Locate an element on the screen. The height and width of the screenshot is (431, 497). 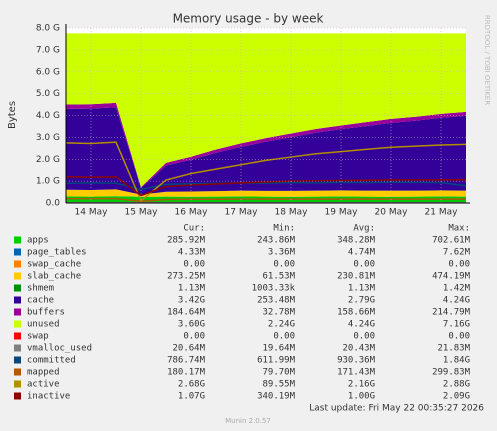
legend-label: cache is located at coordinates (40, 301).